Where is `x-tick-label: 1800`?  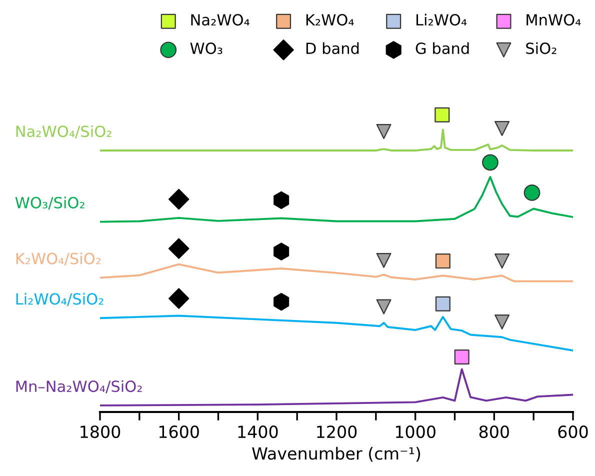 x-tick-label: 1800 is located at coordinates (100, 431).